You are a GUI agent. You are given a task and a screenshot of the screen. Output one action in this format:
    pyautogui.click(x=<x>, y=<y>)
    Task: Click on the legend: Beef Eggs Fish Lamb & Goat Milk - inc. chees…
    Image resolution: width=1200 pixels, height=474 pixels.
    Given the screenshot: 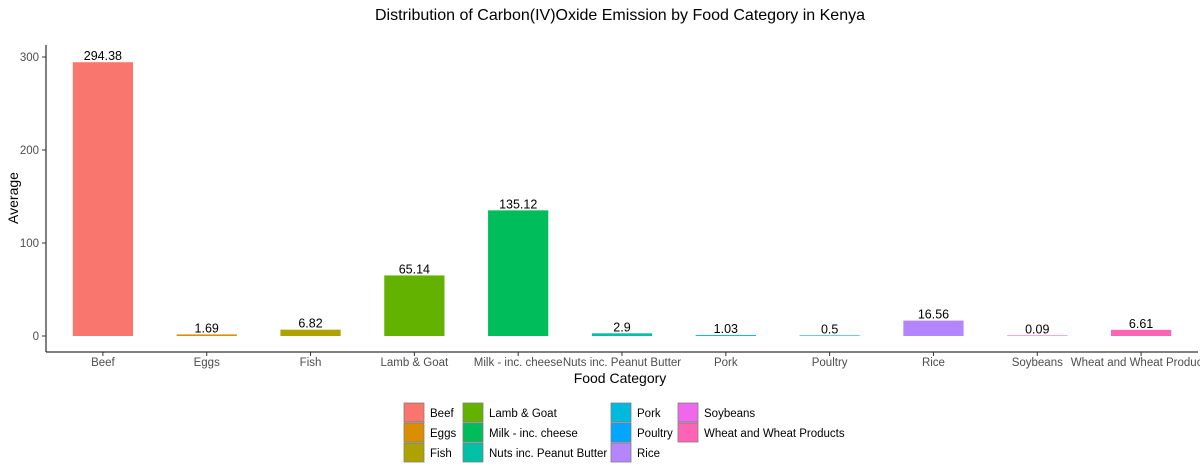 What is the action you would take?
    pyautogui.click(x=624, y=432)
    